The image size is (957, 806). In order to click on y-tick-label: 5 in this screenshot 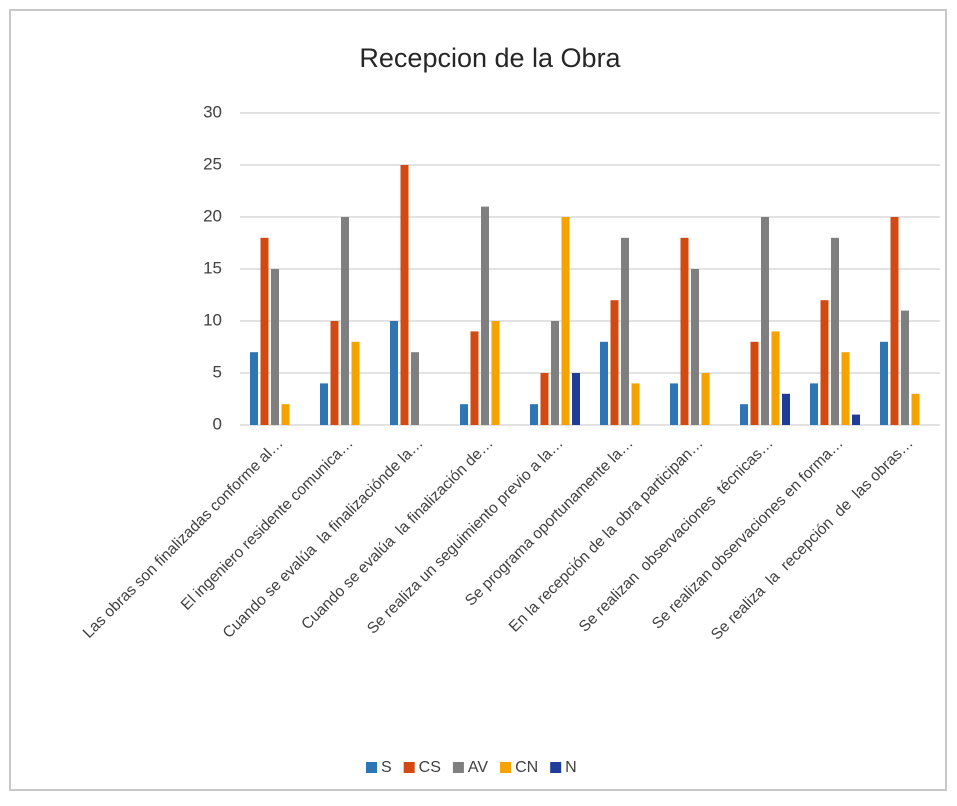, I will do `click(217, 371)`.